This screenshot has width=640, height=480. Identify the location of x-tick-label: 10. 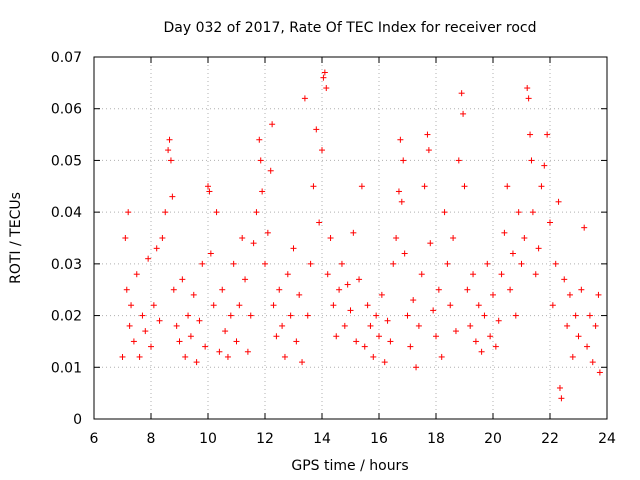
(208, 439).